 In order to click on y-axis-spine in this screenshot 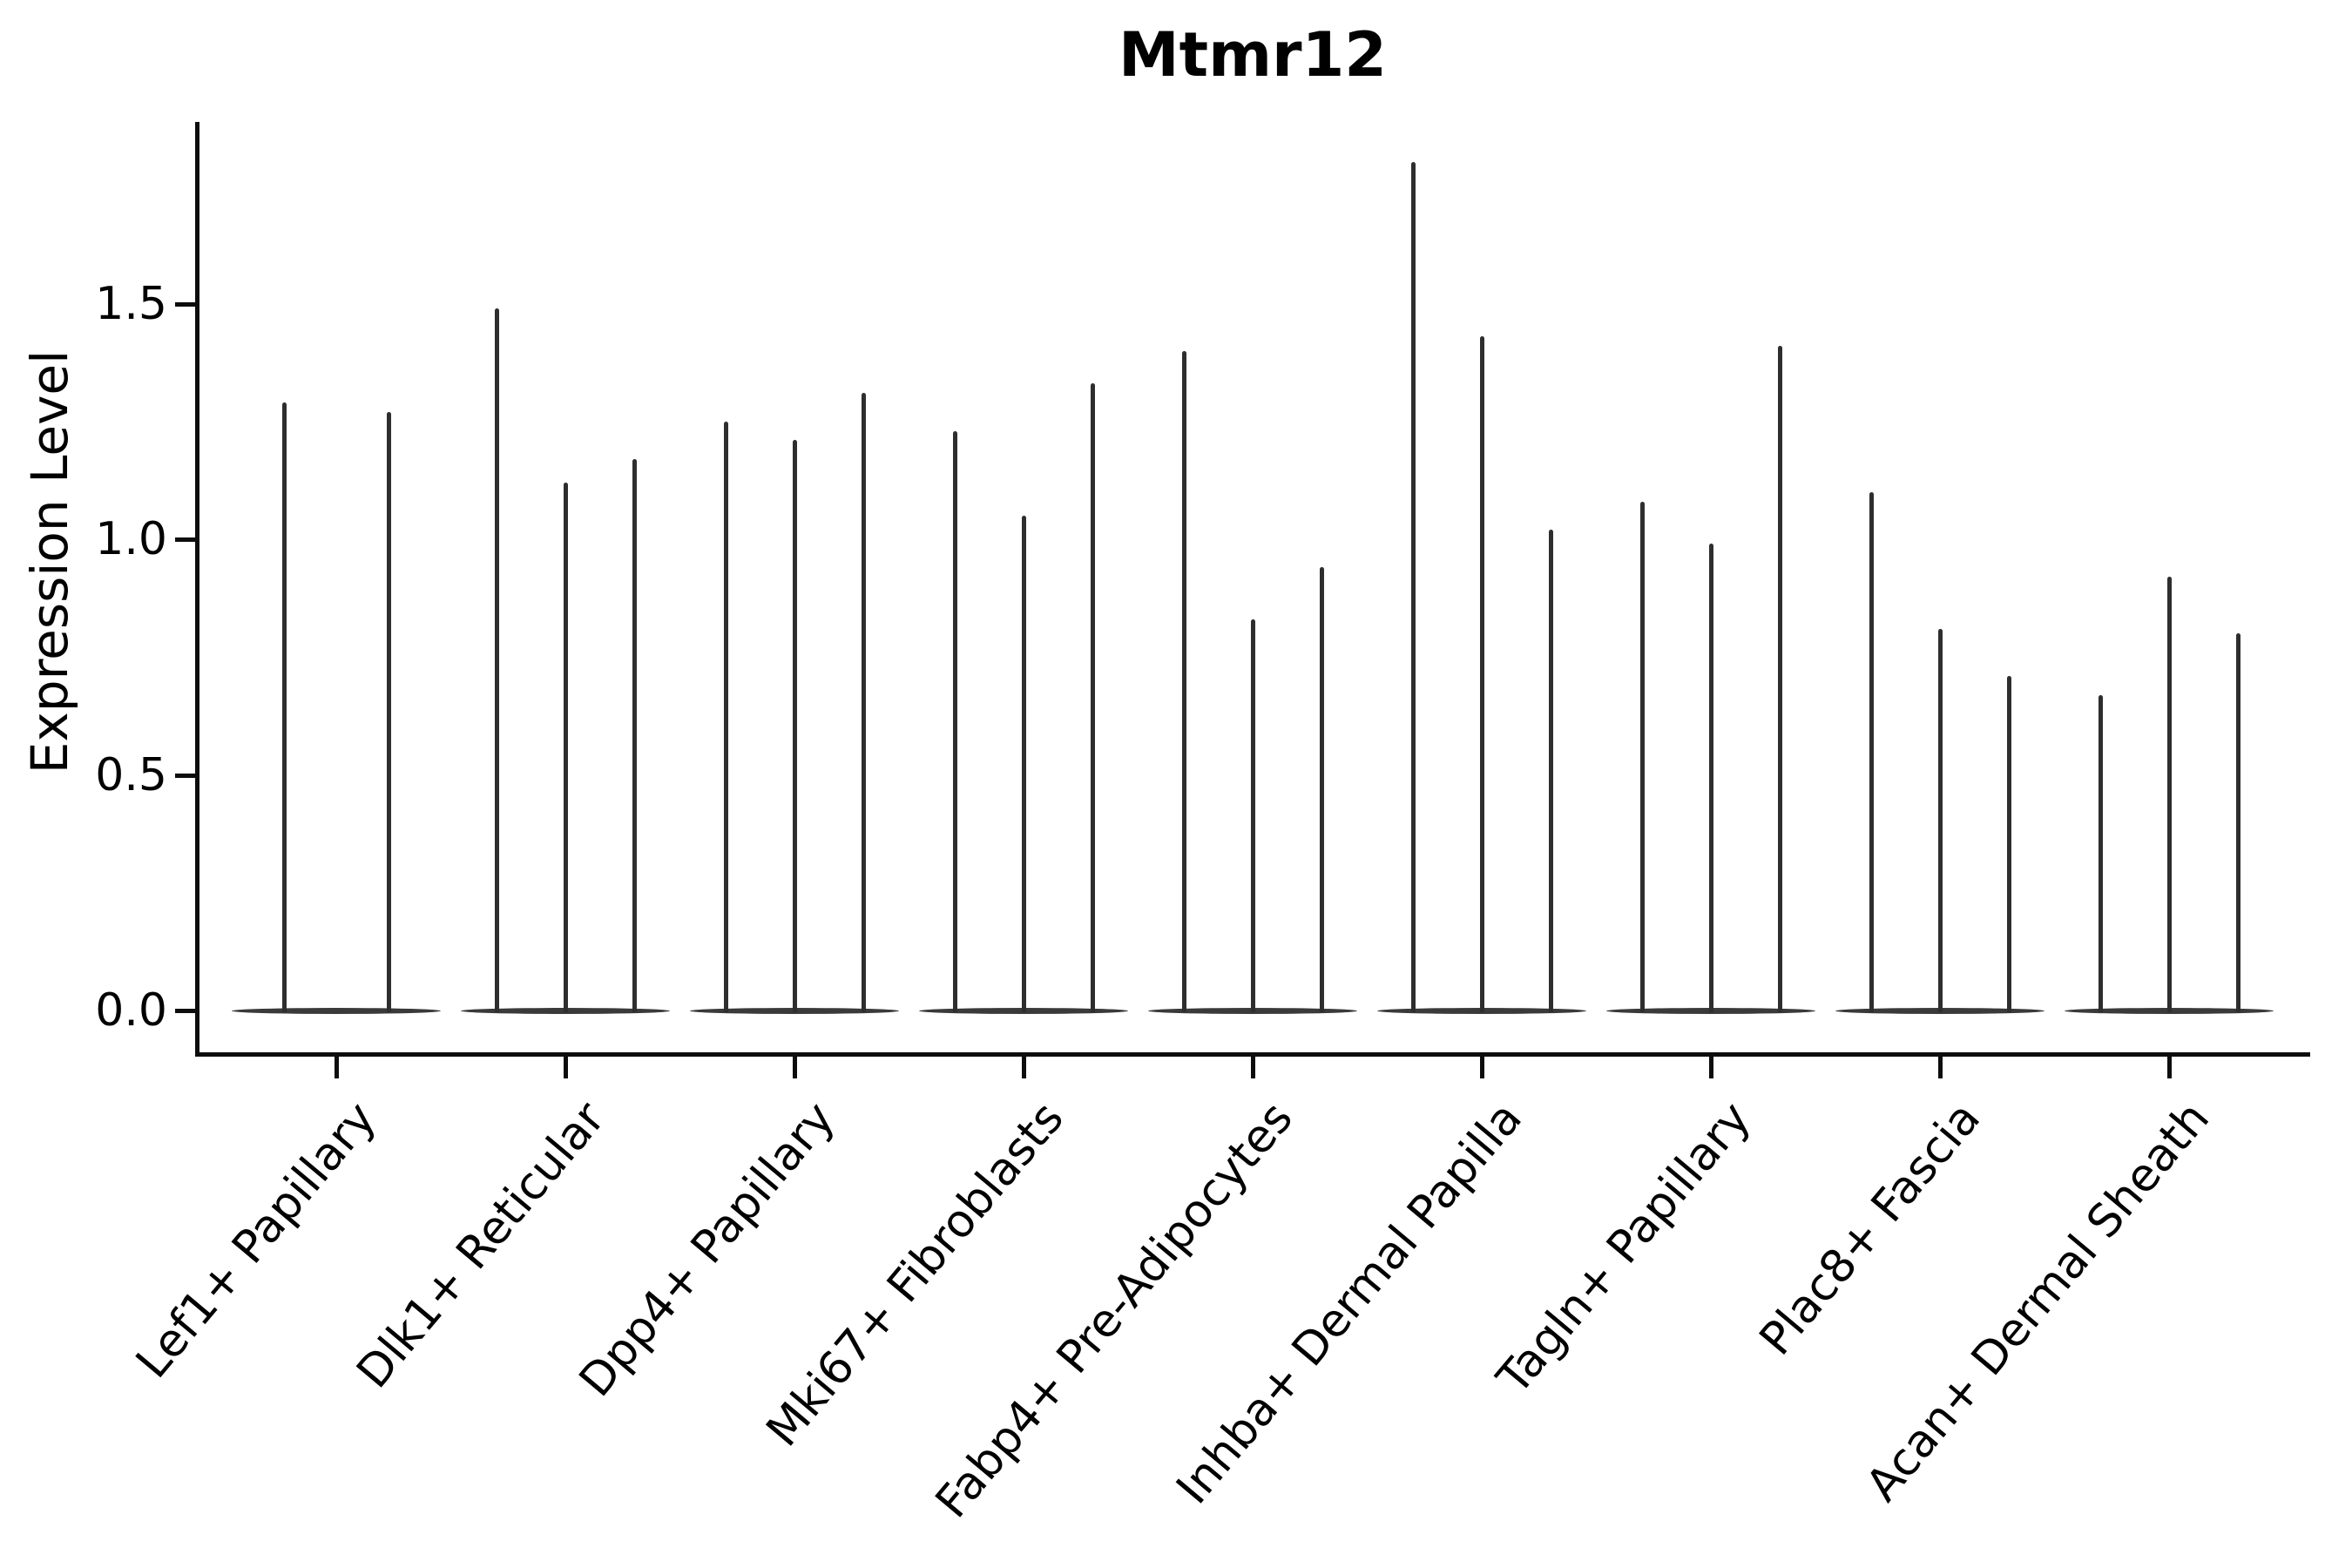, I will do `click(197, 589)`.